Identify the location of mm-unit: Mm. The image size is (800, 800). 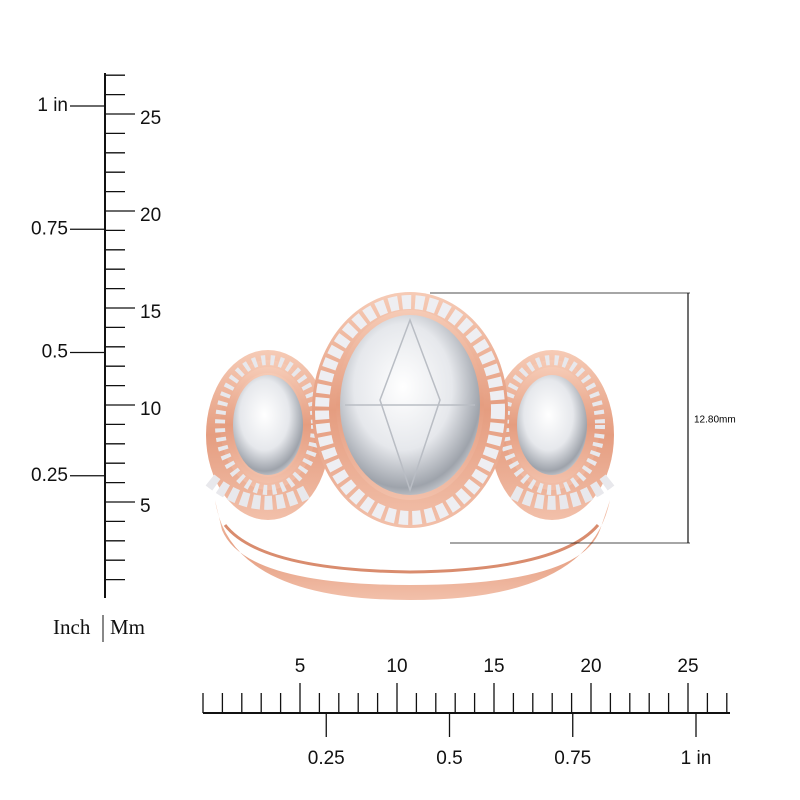
(127, 627).